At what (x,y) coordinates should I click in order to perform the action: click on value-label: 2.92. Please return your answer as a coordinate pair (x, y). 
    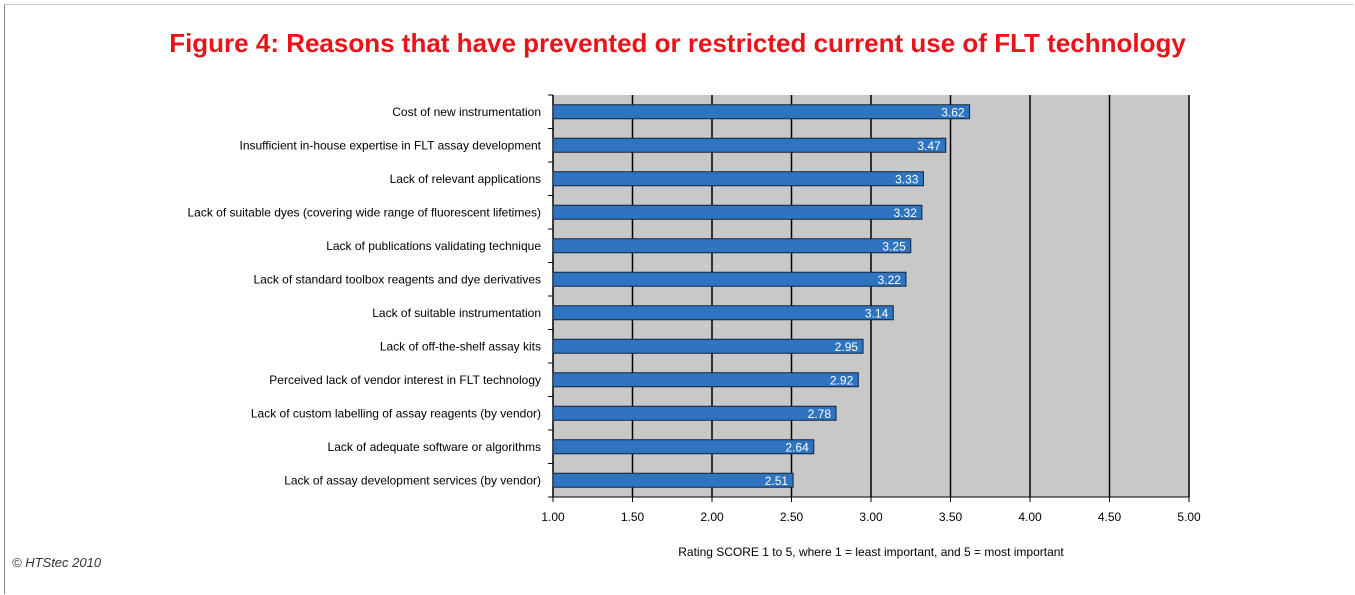
    Looking at the image, I should click on (842, 380).